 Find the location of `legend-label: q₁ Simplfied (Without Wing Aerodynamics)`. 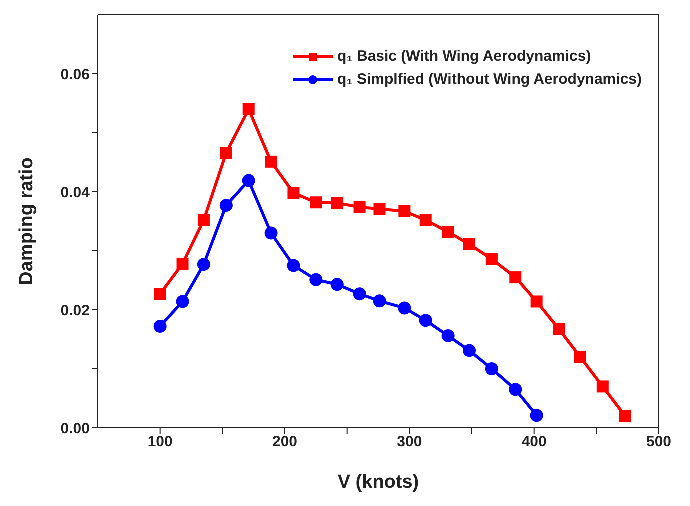

legend-label: q₁ Simplfied (Without Wing Aerodynamics) is located at coordinates (489, 79).